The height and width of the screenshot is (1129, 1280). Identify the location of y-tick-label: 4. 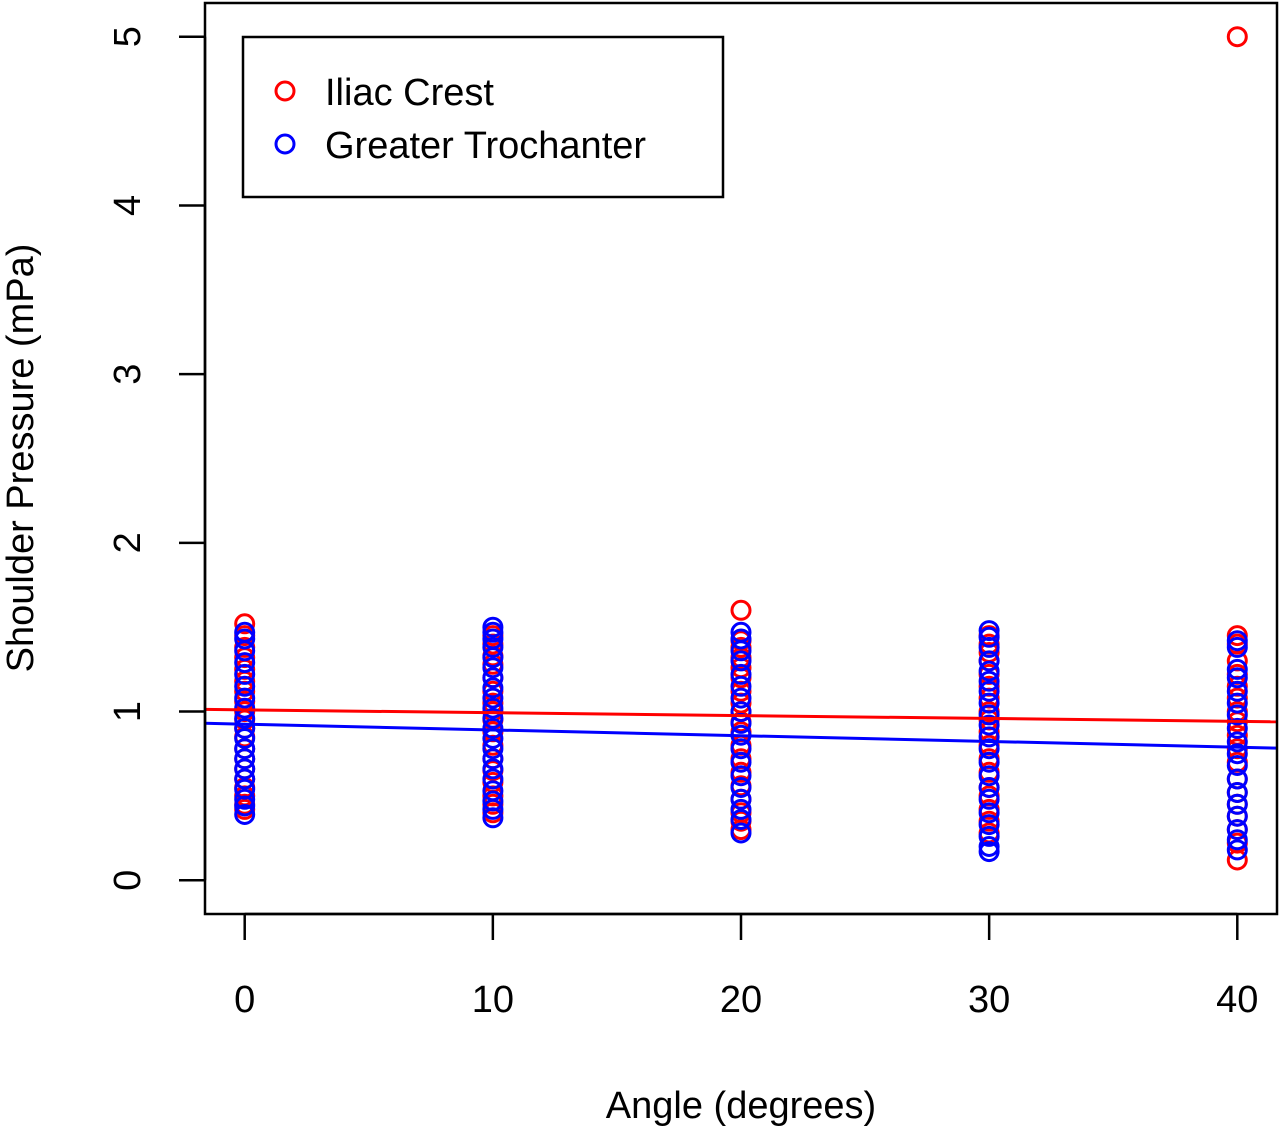
(128, 205).